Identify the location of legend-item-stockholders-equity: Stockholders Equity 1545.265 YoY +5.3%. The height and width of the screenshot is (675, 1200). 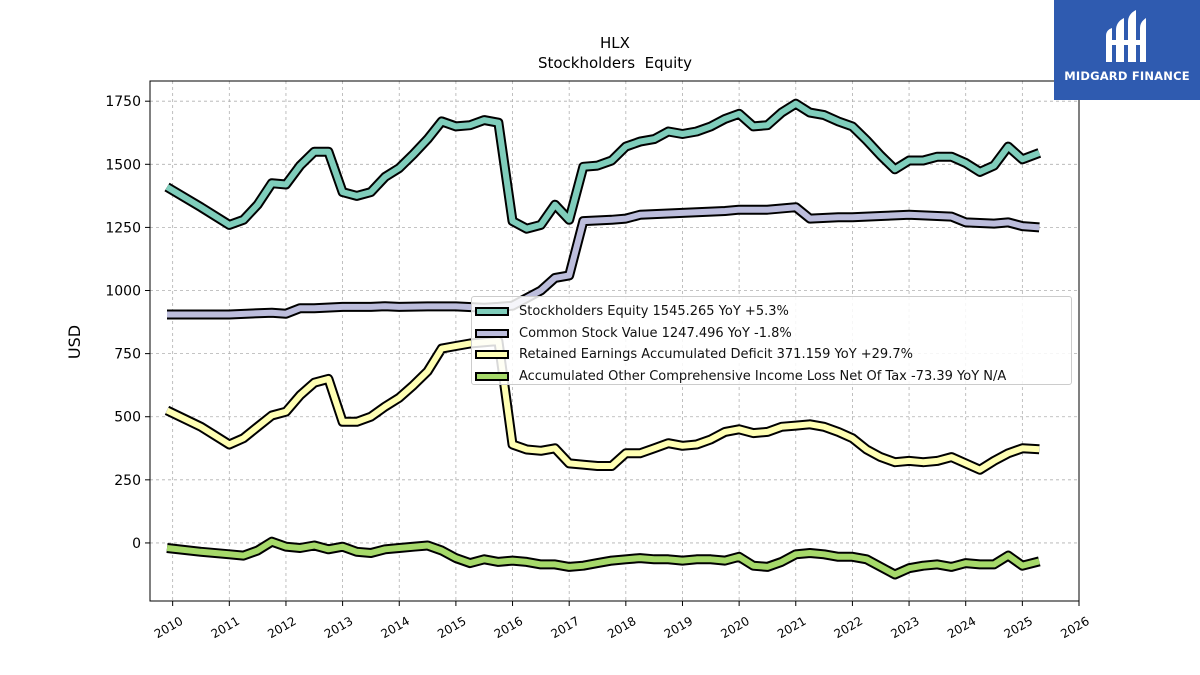
(773, 312).